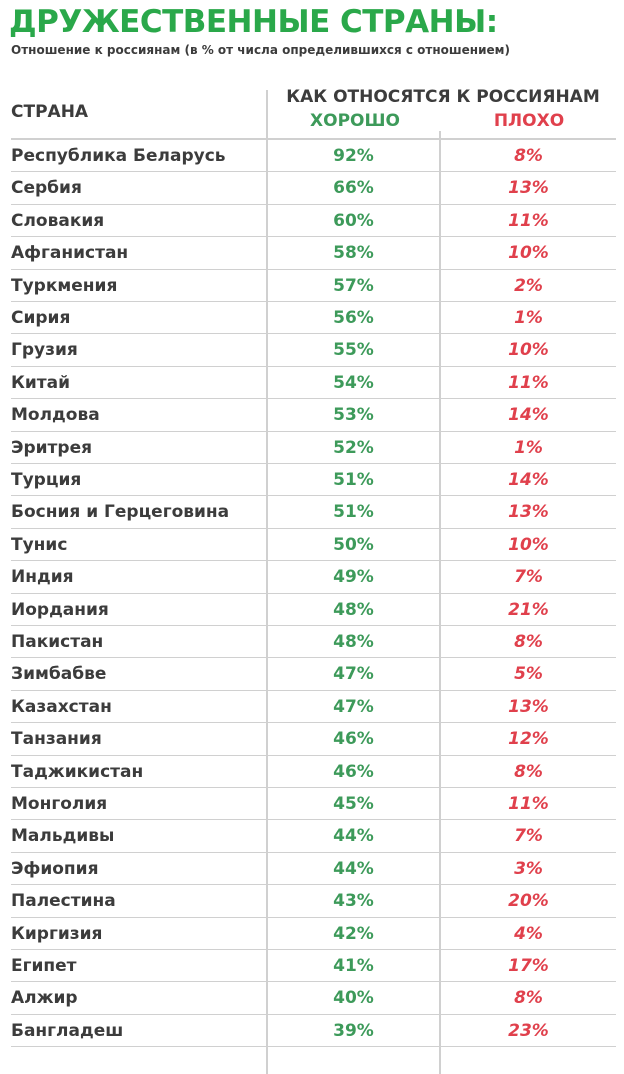 This screenshot has width=624, height=1074. I want to click on good-value: 45%, so click(353, 804).